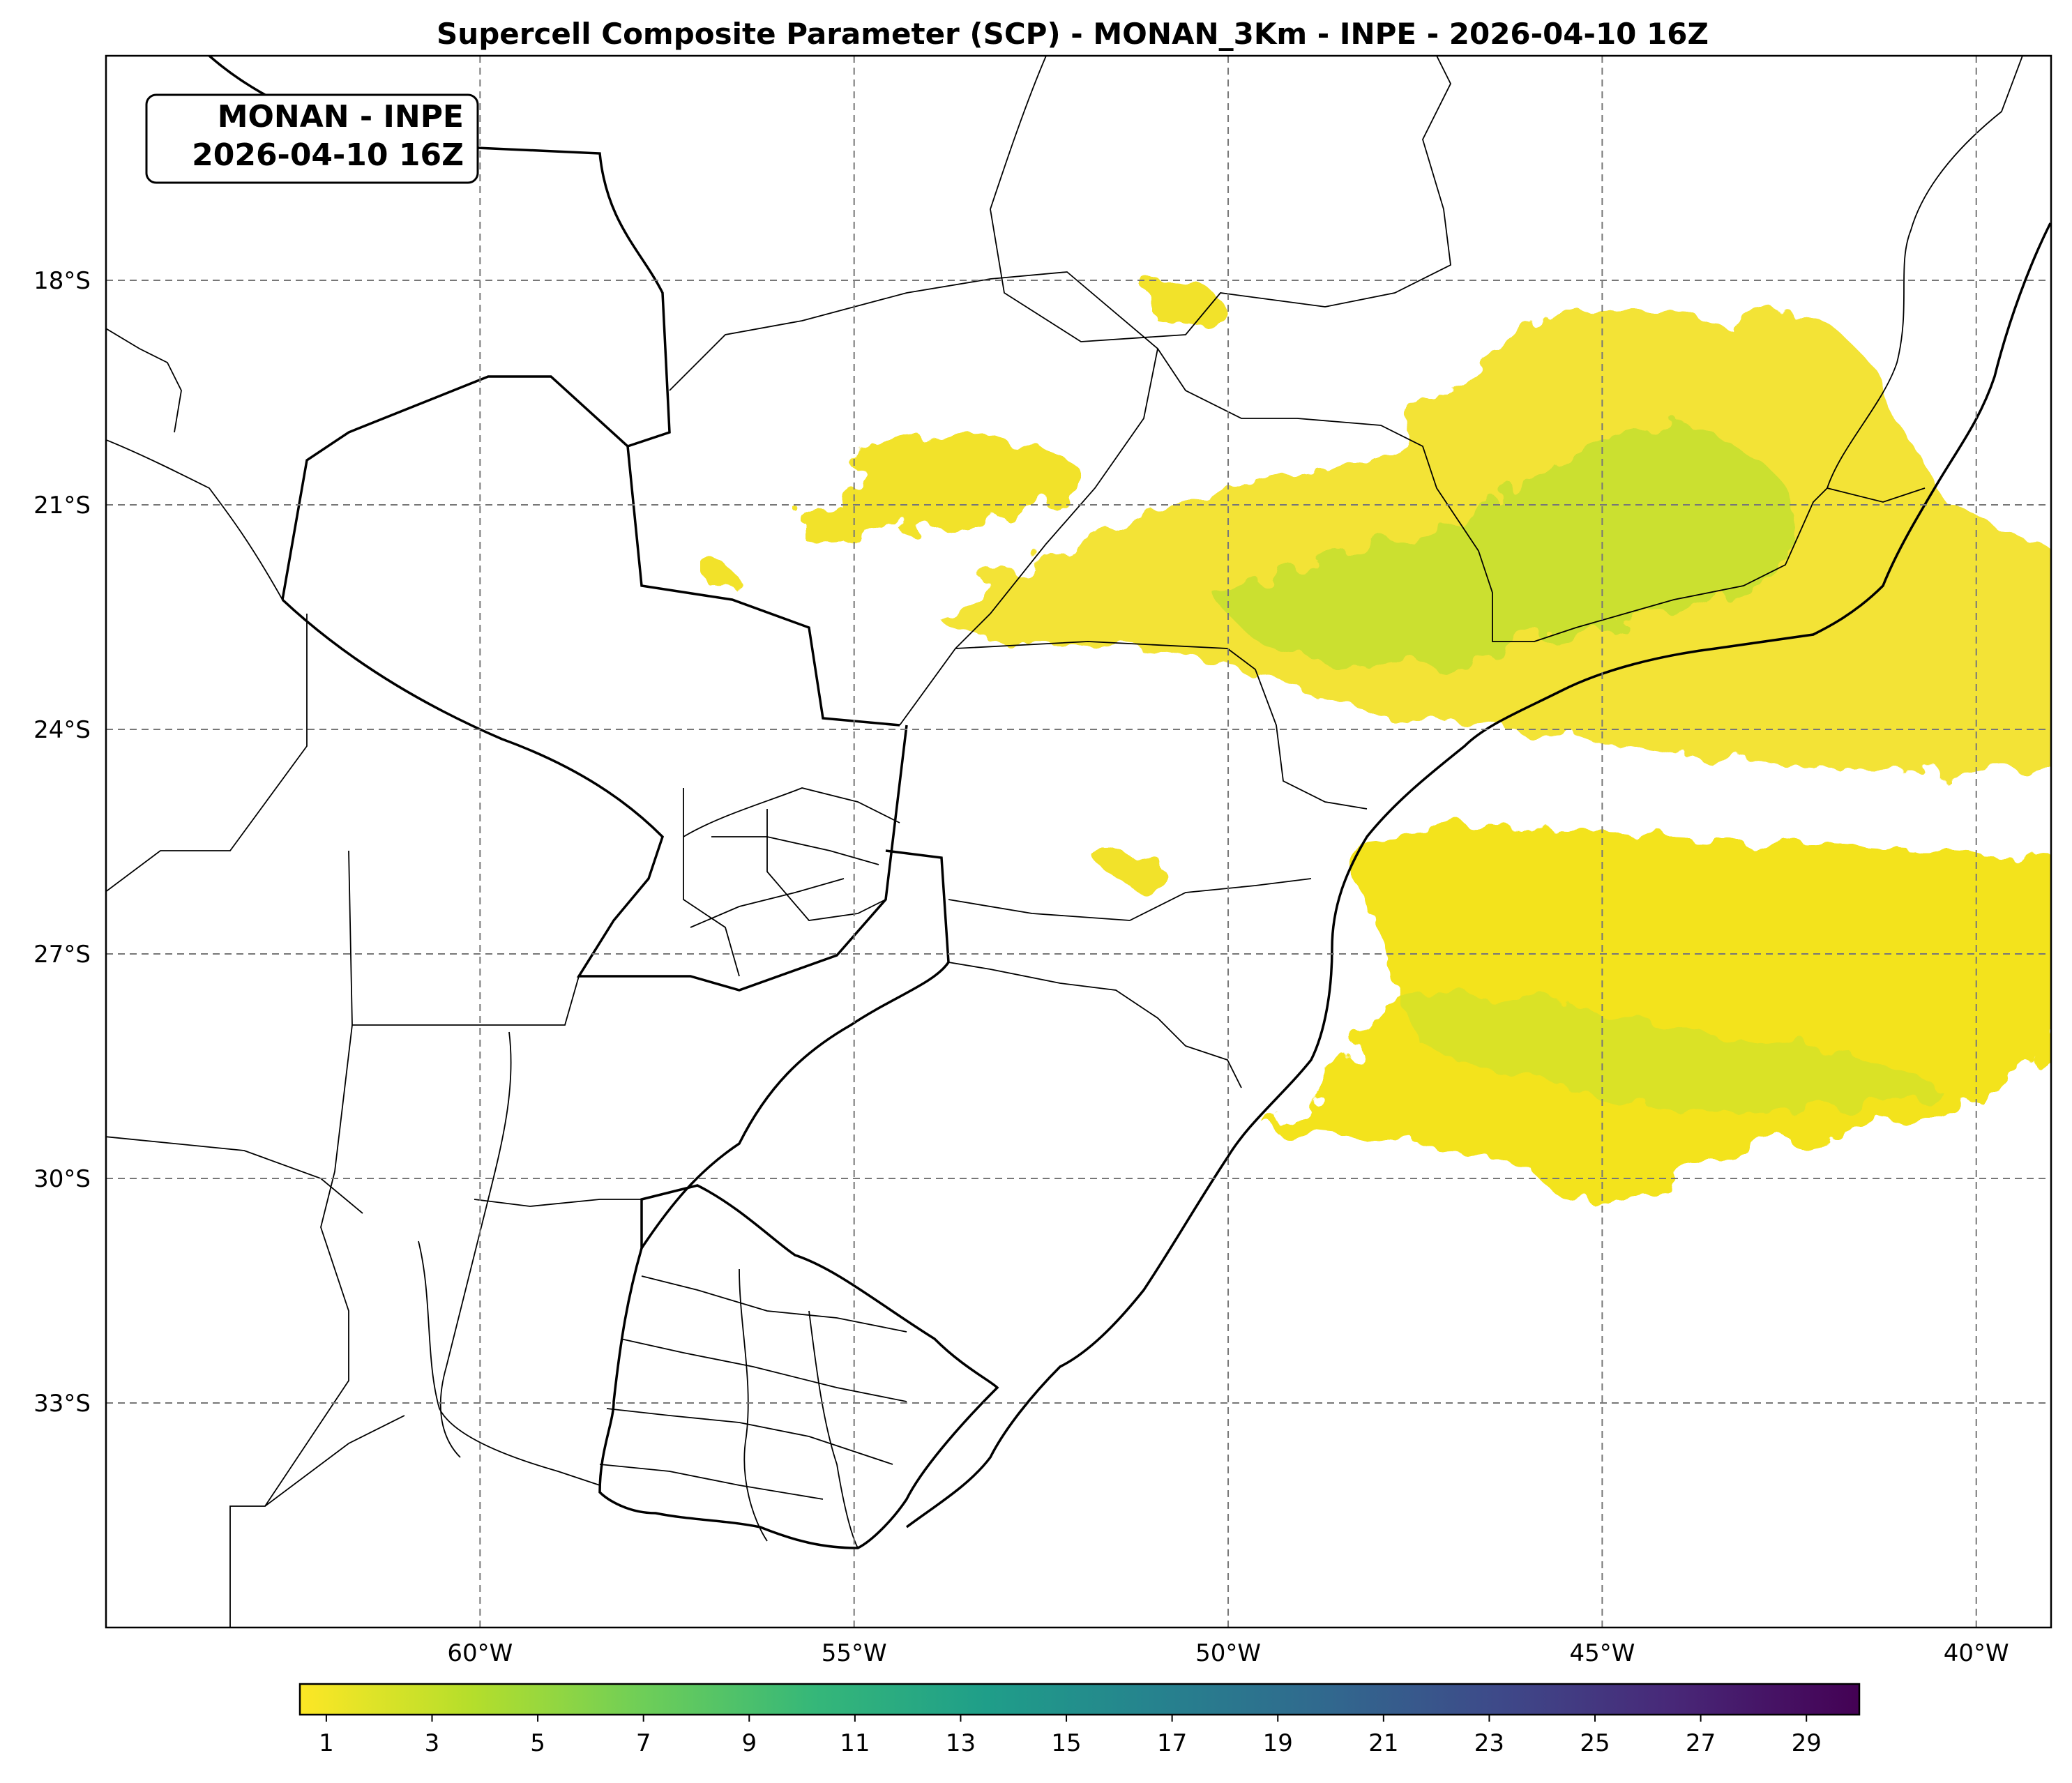 Image resolution: width=2072 pixels, height=1783 pixels. What do you see at coordinates (1976, 1653) in the screenshot?
I see `lon-tick-label: 40°W` at bounding box center [1976, 1653].